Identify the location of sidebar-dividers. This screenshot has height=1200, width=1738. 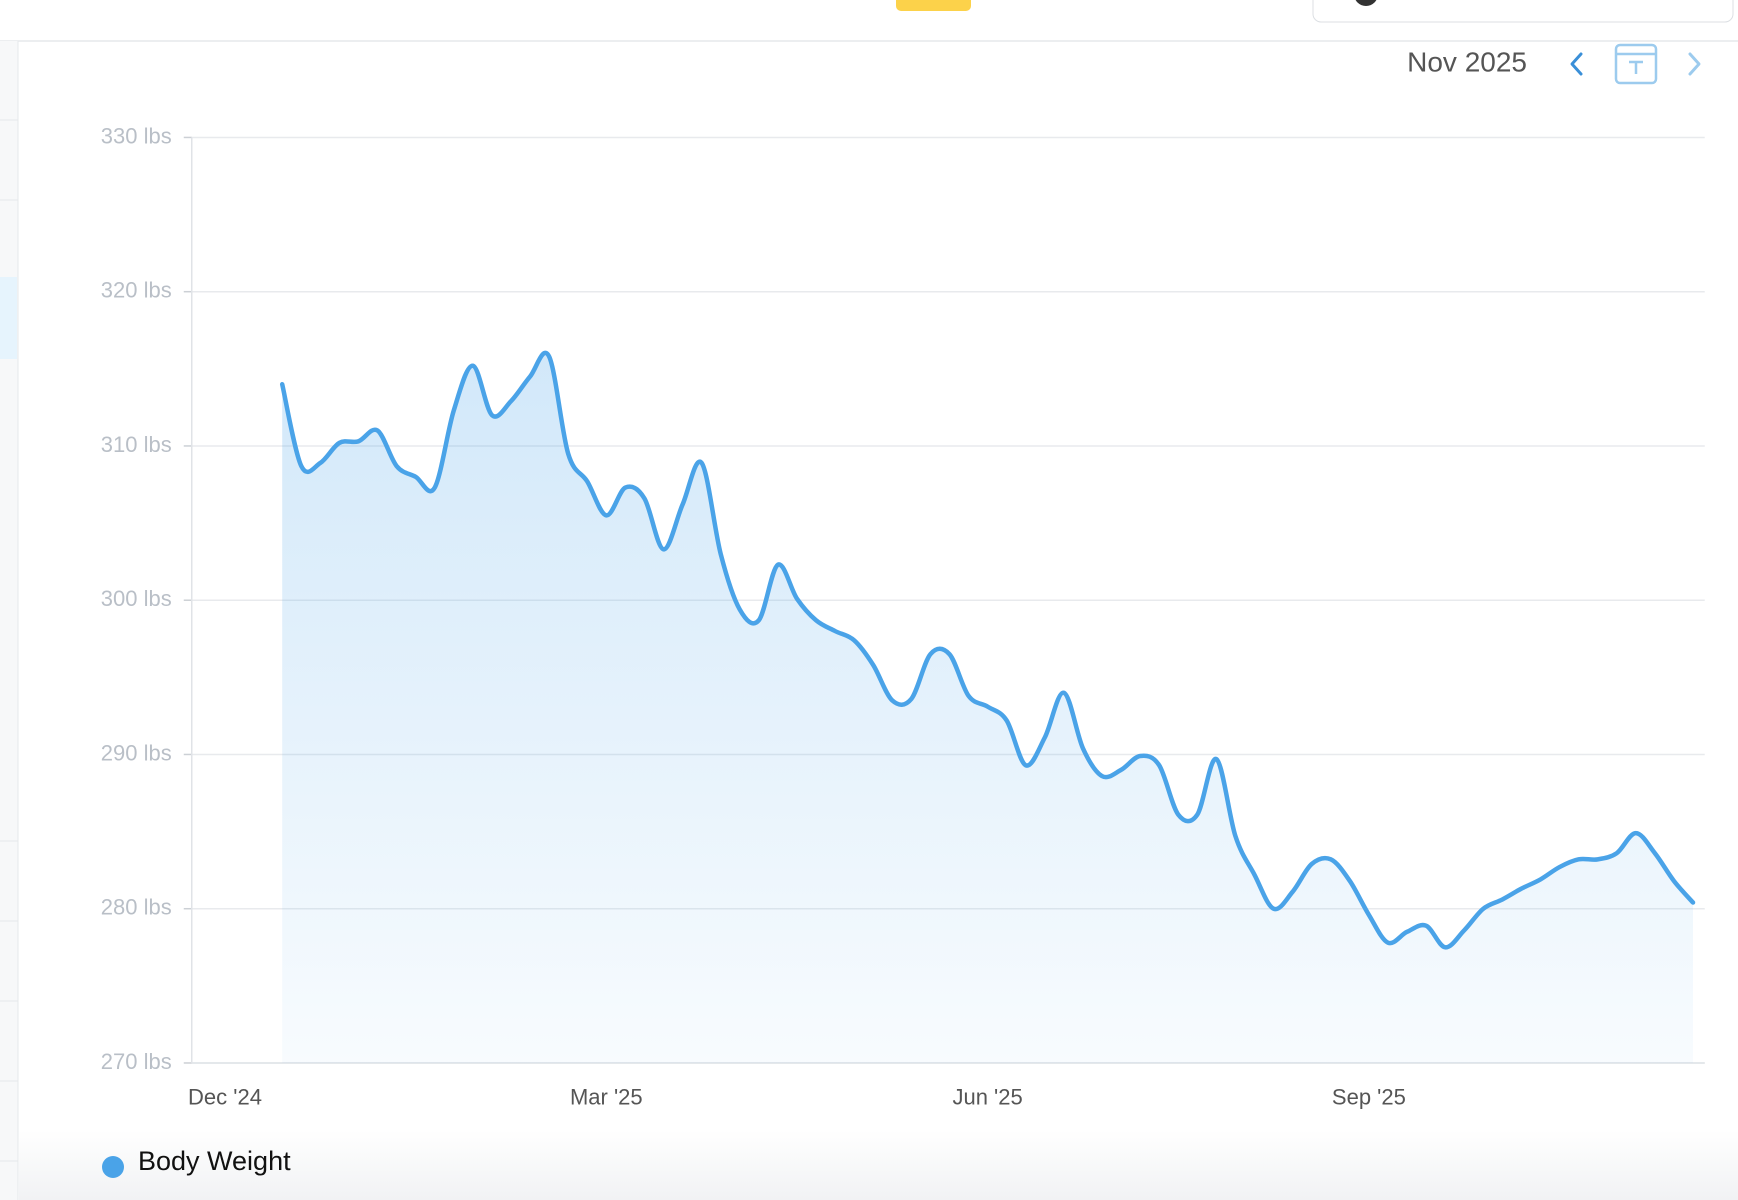
(9, 640).